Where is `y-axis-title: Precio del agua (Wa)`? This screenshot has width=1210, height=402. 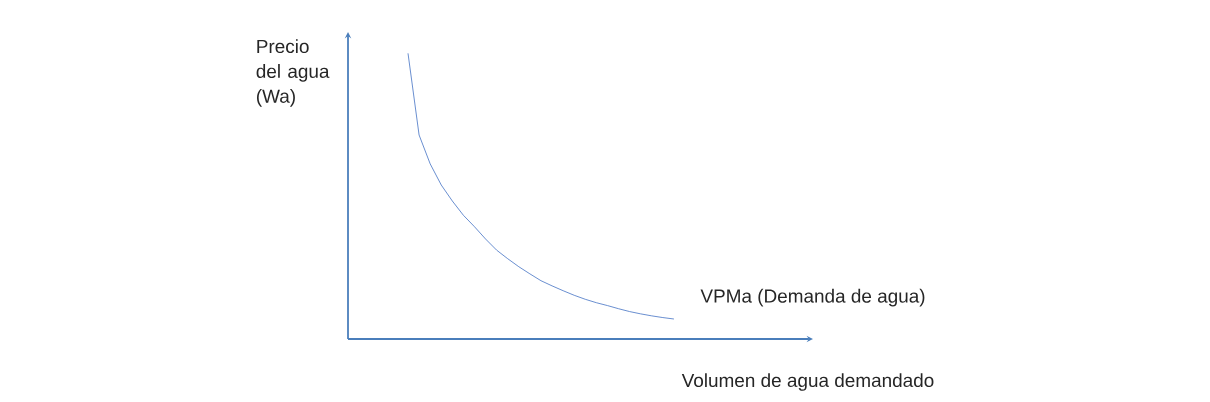
y-axis-title: Precio del agua (Wa) is located at coordinates (293, 73).